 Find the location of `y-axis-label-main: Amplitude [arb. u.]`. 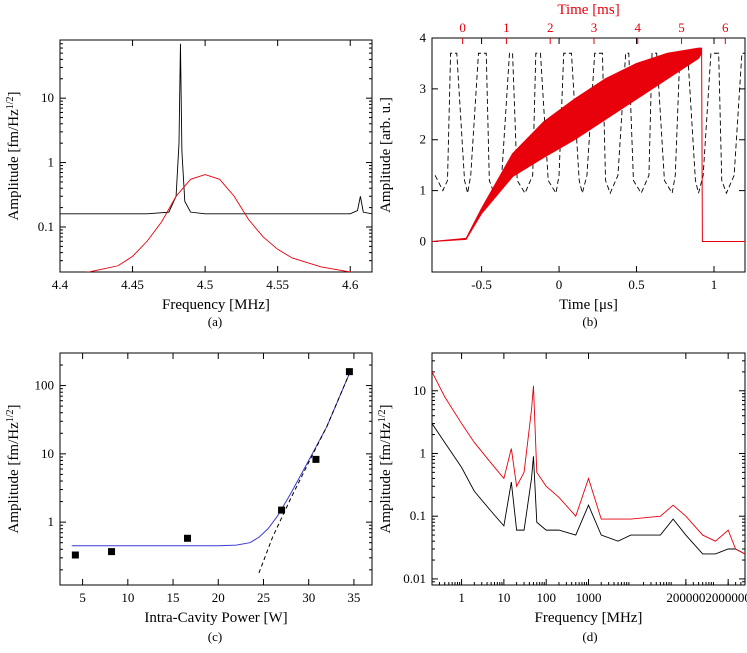

y-axis-label-main: Amplitude [arb. u.] is located at coordinates (386, 155).